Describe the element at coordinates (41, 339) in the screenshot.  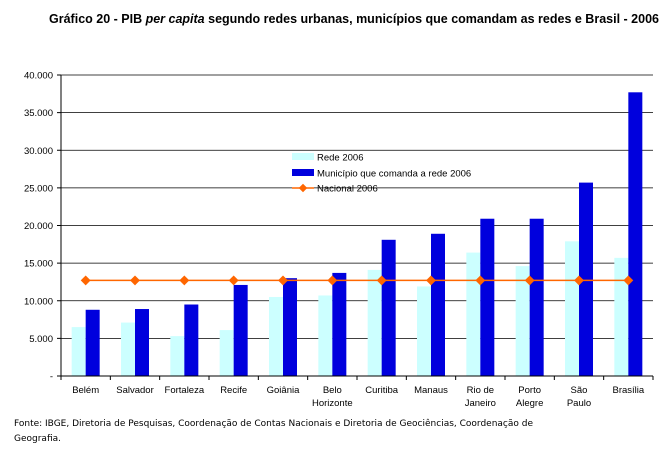
I see `y-tick-label: 5.000` at that location.